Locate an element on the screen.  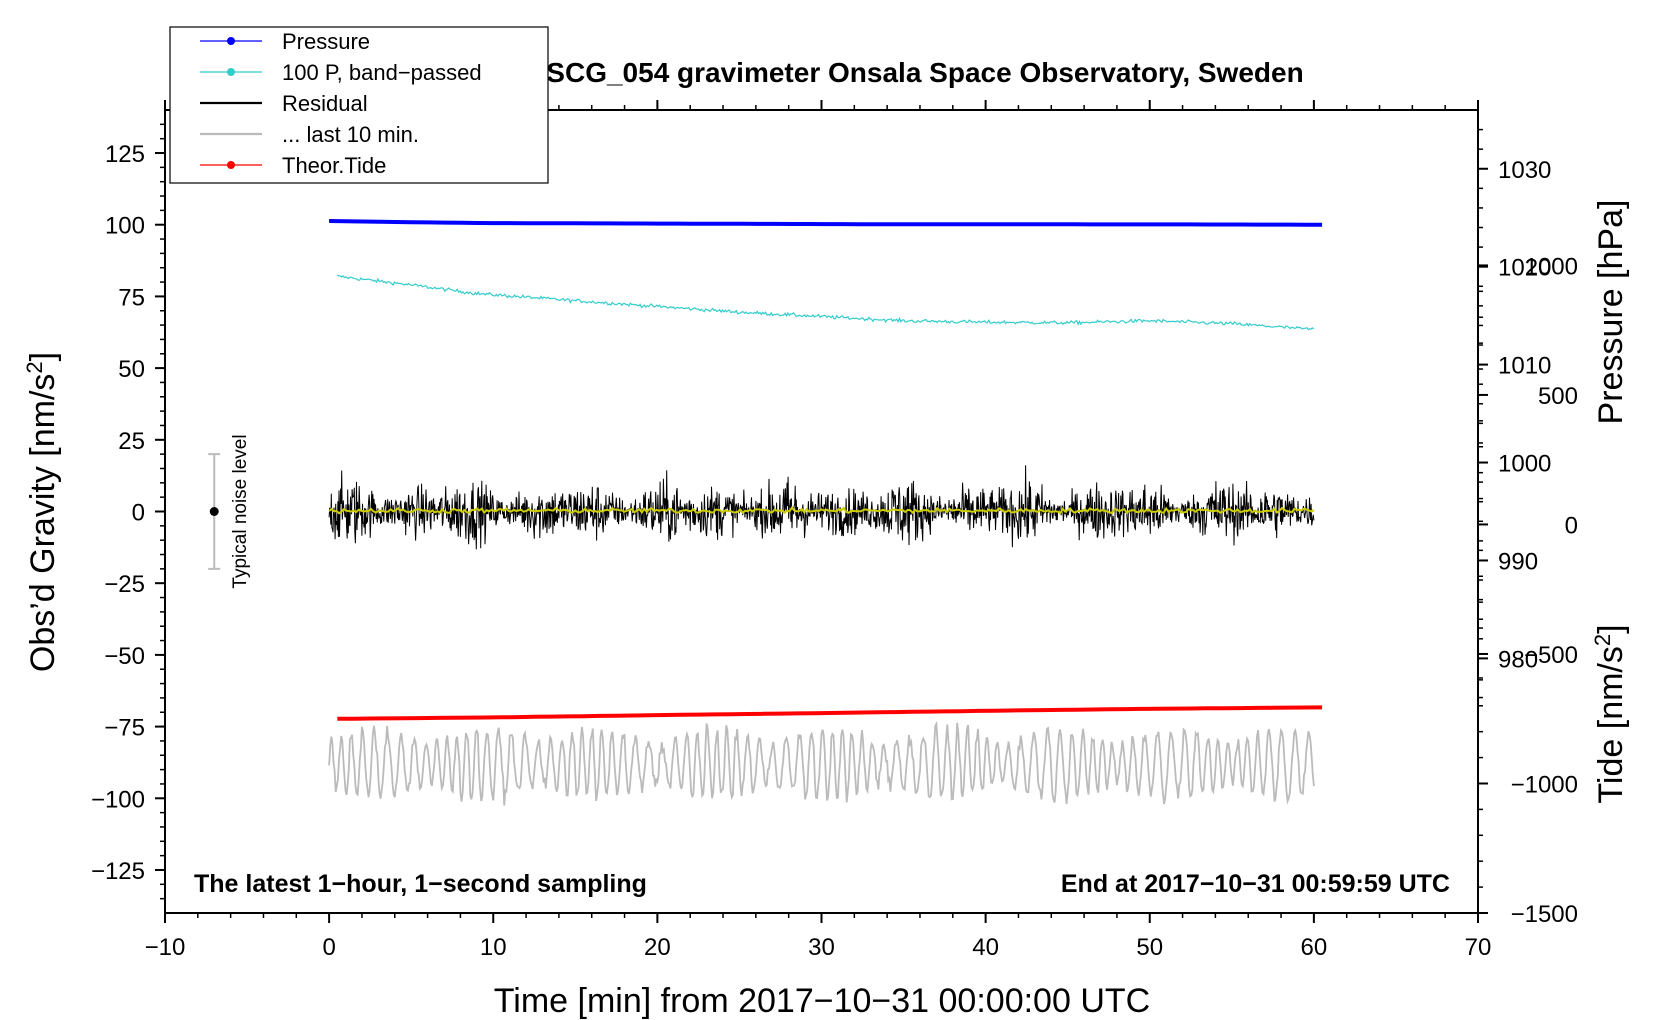
series-pressure is located at coordinates (826, 223).